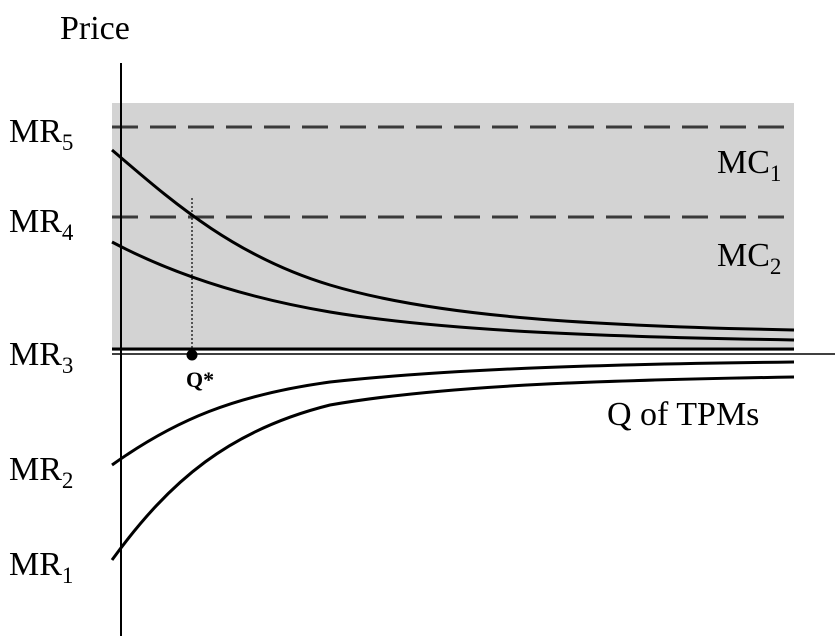 This screenshot has height=636, width=835. I want to click on mr5-label-base: MR, so click(35, 131).